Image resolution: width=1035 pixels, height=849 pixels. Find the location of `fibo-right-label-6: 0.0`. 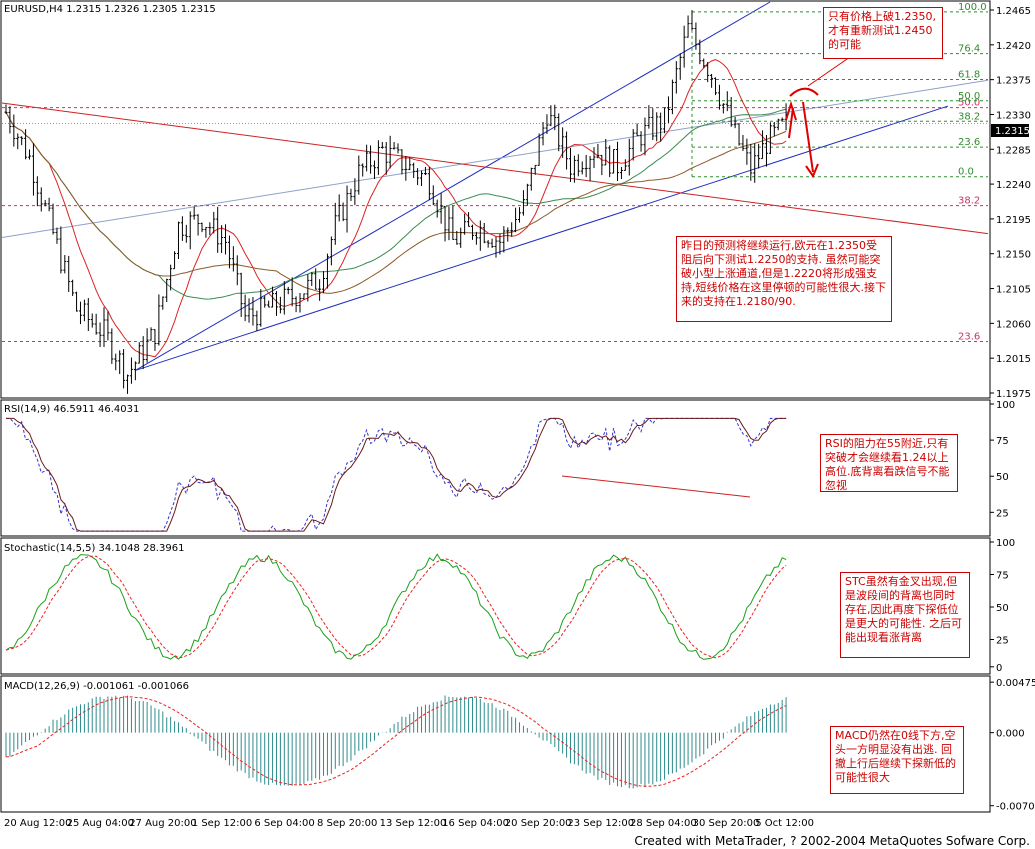

fibo-right-label-6: 0.0 is located at coordinates (966, 172).